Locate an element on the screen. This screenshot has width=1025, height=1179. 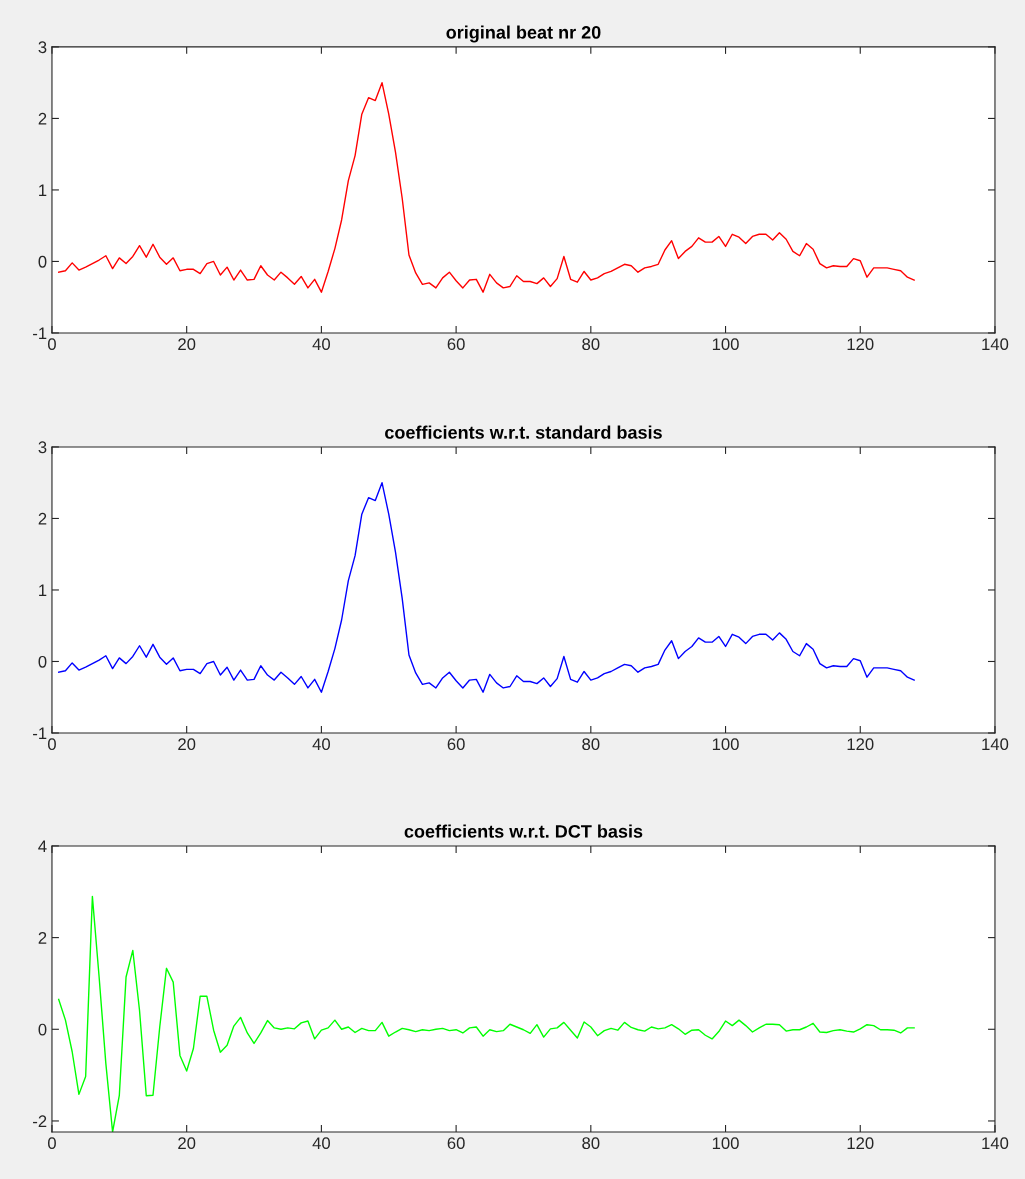
chart-title: coefficients w.r.t. DCT basis is located at coordinates (523, 831).